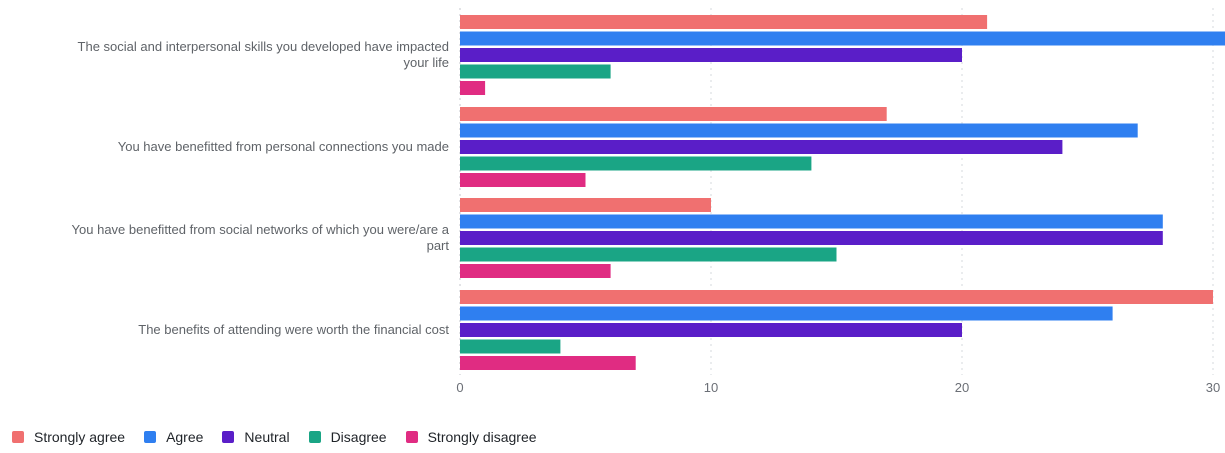 The height and width of the screenshot is (453, 1225). What do you see at coordinates (711, 387) in the screenshot?
I see `x-tick-label: 10` at bounding box center [711, 387].